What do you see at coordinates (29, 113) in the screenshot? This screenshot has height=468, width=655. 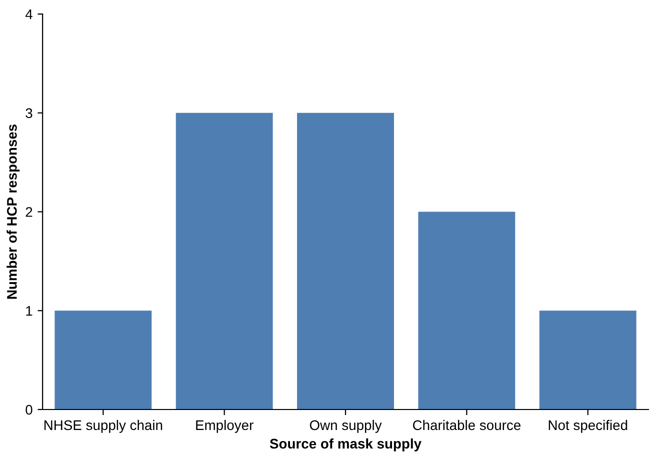 I see `y-tick-label: 3` at bounding box center [29, 113].